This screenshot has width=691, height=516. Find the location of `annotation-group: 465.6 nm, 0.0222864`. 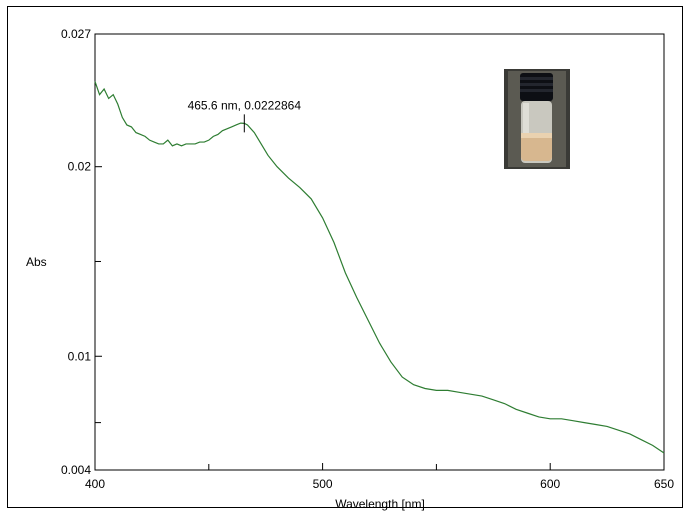

annotation-group: 465.6 nm, 0.0222864 is located at coordinates (245, 115).